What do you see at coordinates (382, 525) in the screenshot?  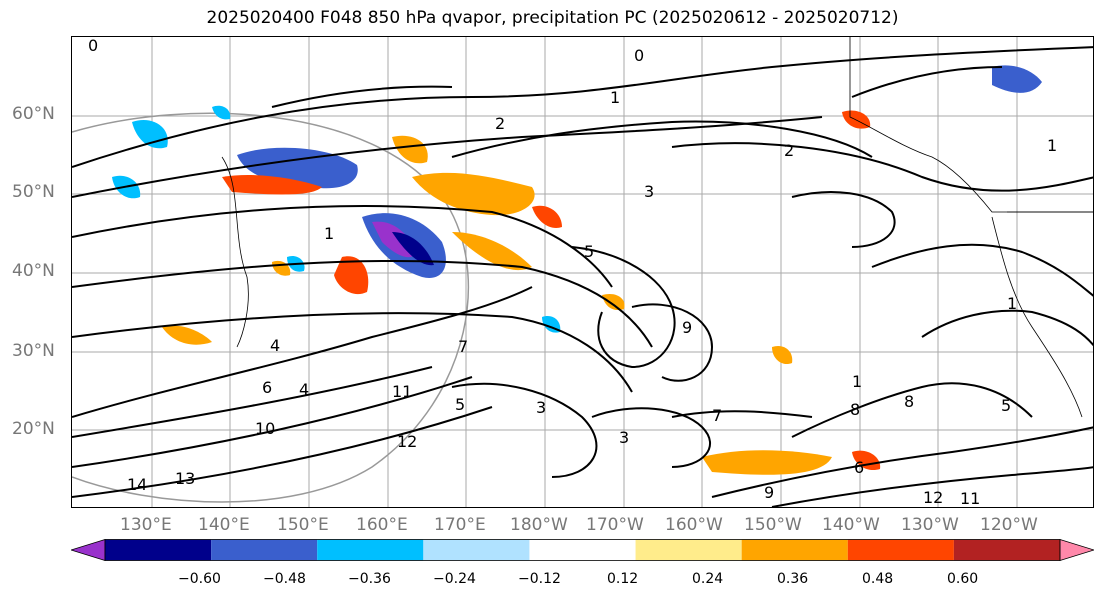 I see `lon-label-160e: 160°E` at bounding box center [382, 525].